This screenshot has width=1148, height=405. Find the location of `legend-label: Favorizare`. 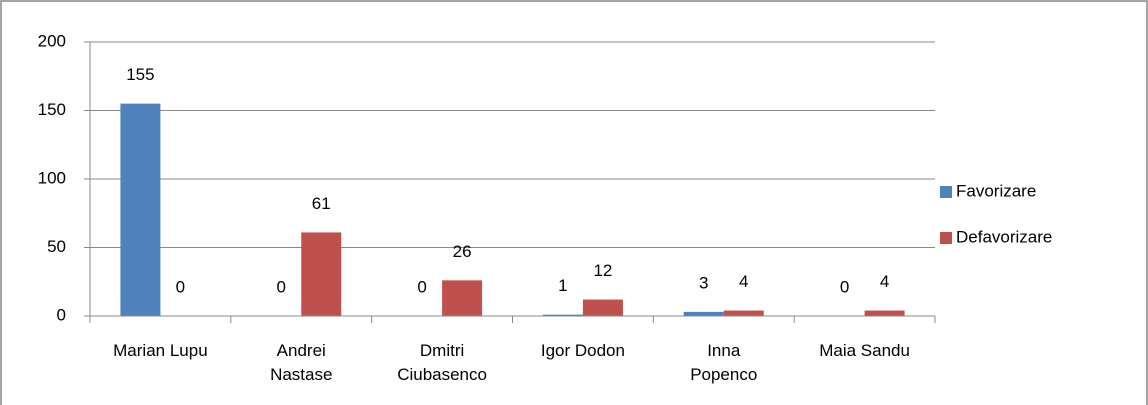

legend-label: Favorizare is located at coordinates (996, 190).